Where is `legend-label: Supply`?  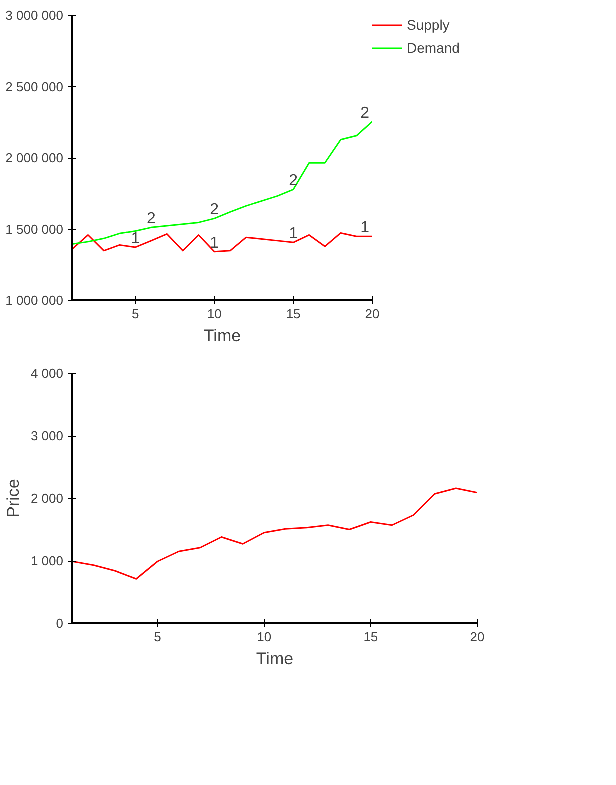 legend-label: Supply is located at coordinates (428, 25).